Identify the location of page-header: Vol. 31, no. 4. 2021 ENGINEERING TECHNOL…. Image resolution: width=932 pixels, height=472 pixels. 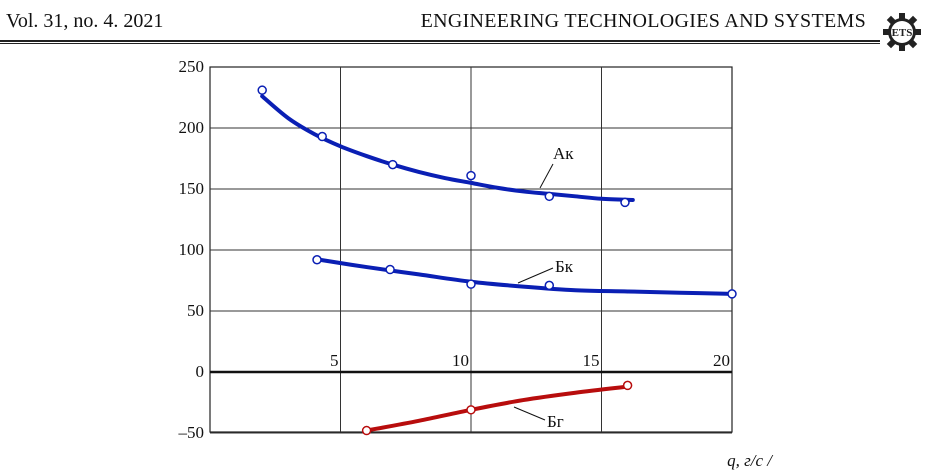
(466, 25).